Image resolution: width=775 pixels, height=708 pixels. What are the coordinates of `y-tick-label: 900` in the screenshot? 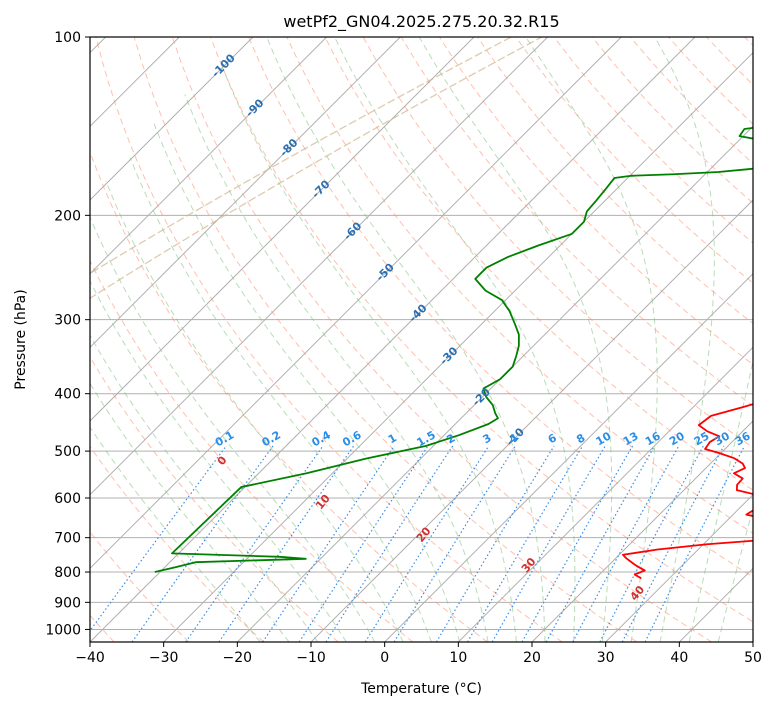 It's located at (67, 603).